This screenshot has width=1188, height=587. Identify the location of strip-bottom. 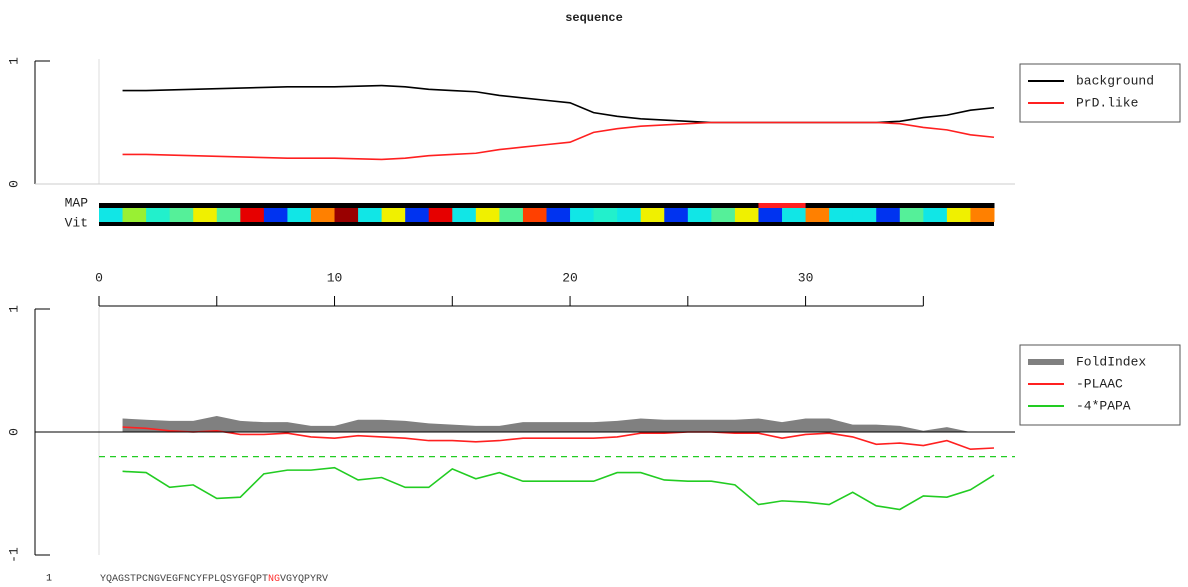
(546, 224).